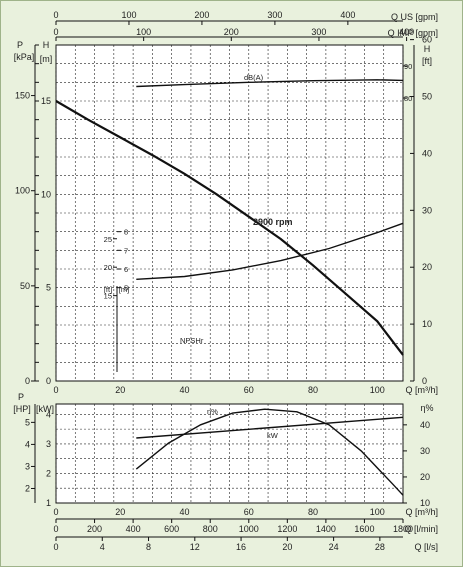 This screenshot has width=463, height=567. Describe the element at coordinates (185, 390) in the screenshot. I see `head-x-tick-label: 40` at that location.